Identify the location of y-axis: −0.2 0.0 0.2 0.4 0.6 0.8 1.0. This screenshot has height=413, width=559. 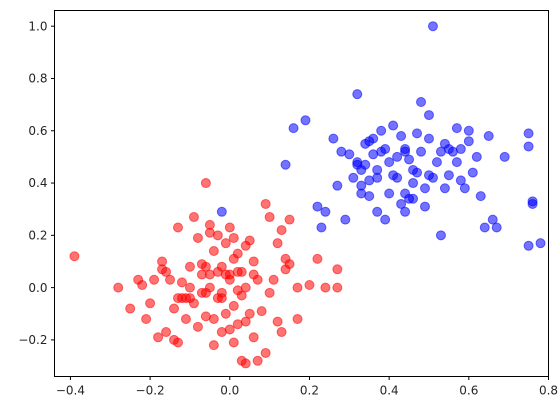
(36, 183).